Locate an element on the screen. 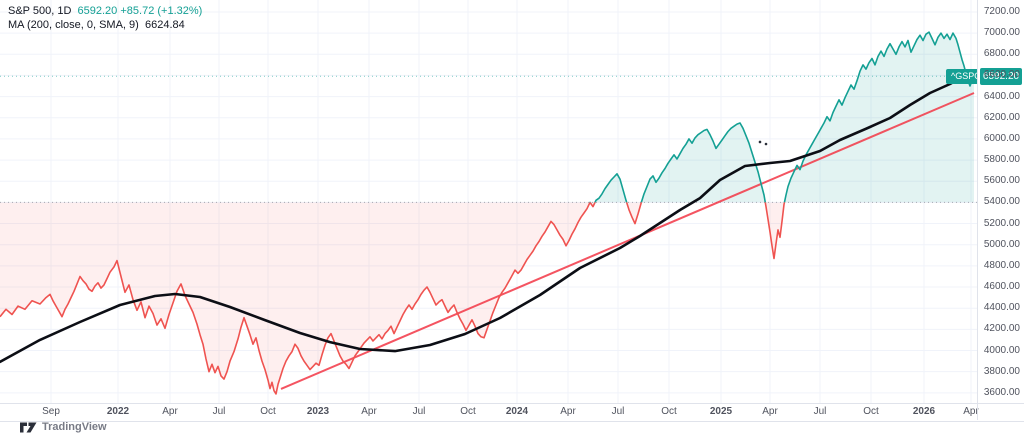 This screenshot has height=435, width=1024. price-axis-label: 6600.00 is located at coordinates (1001, 75).